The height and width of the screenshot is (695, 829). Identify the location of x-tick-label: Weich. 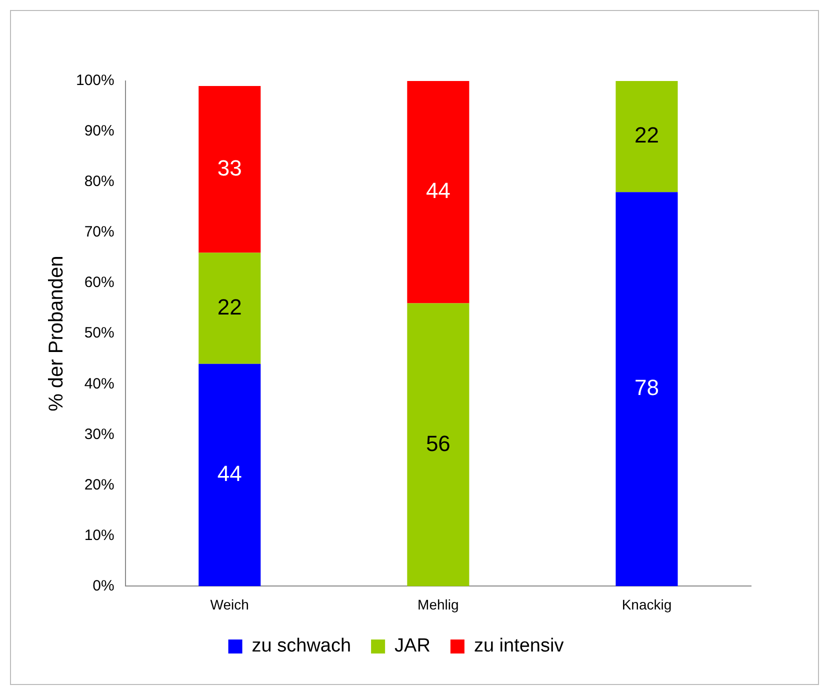
(229, 604).